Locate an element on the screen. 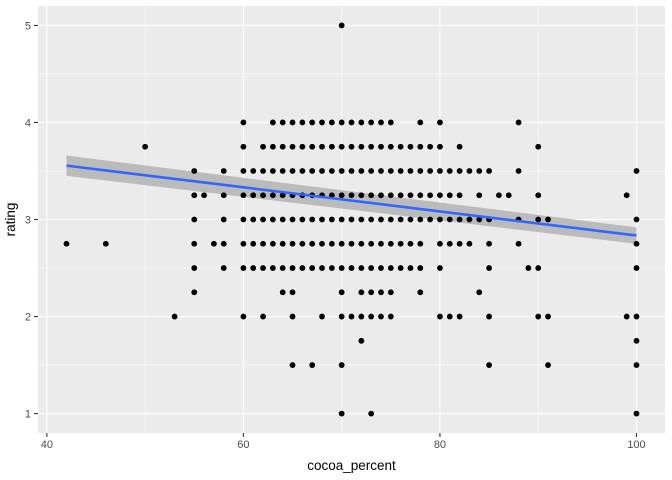 This screenshot has height=480, width=672. trend-line-layer is located at coordinates (351, 200).